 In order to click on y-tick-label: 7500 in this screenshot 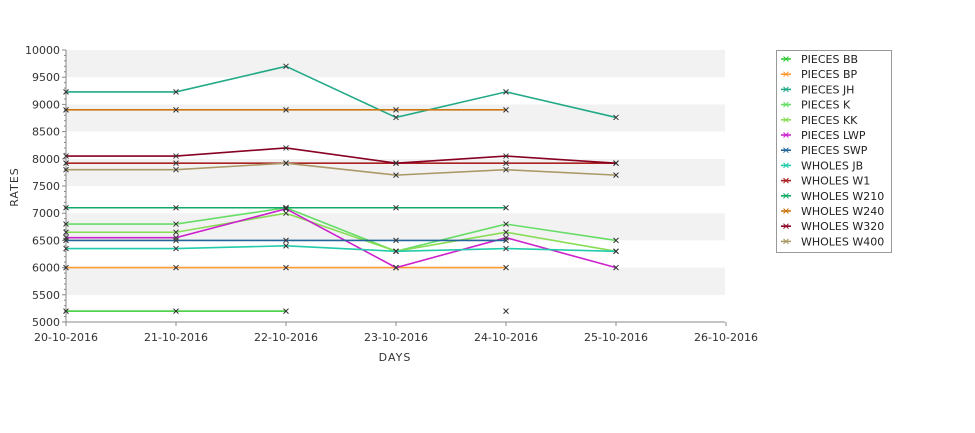, I will do `click(46, 186)`.